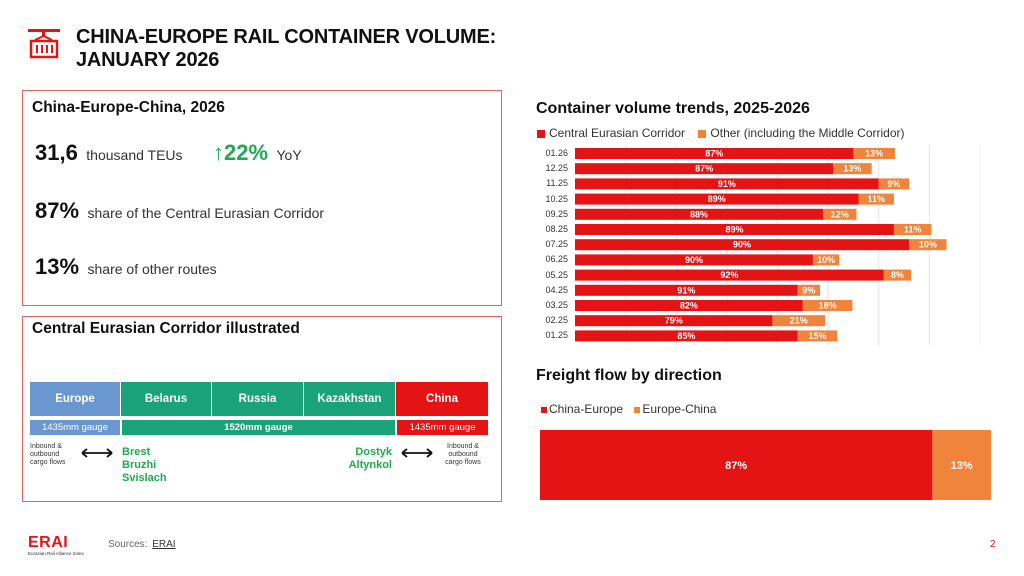 This screenshot has height=576, width=1024. Describe the element at coordinates (258, 399) in the screenshot. I see `segment-russia: Russia` at that location.